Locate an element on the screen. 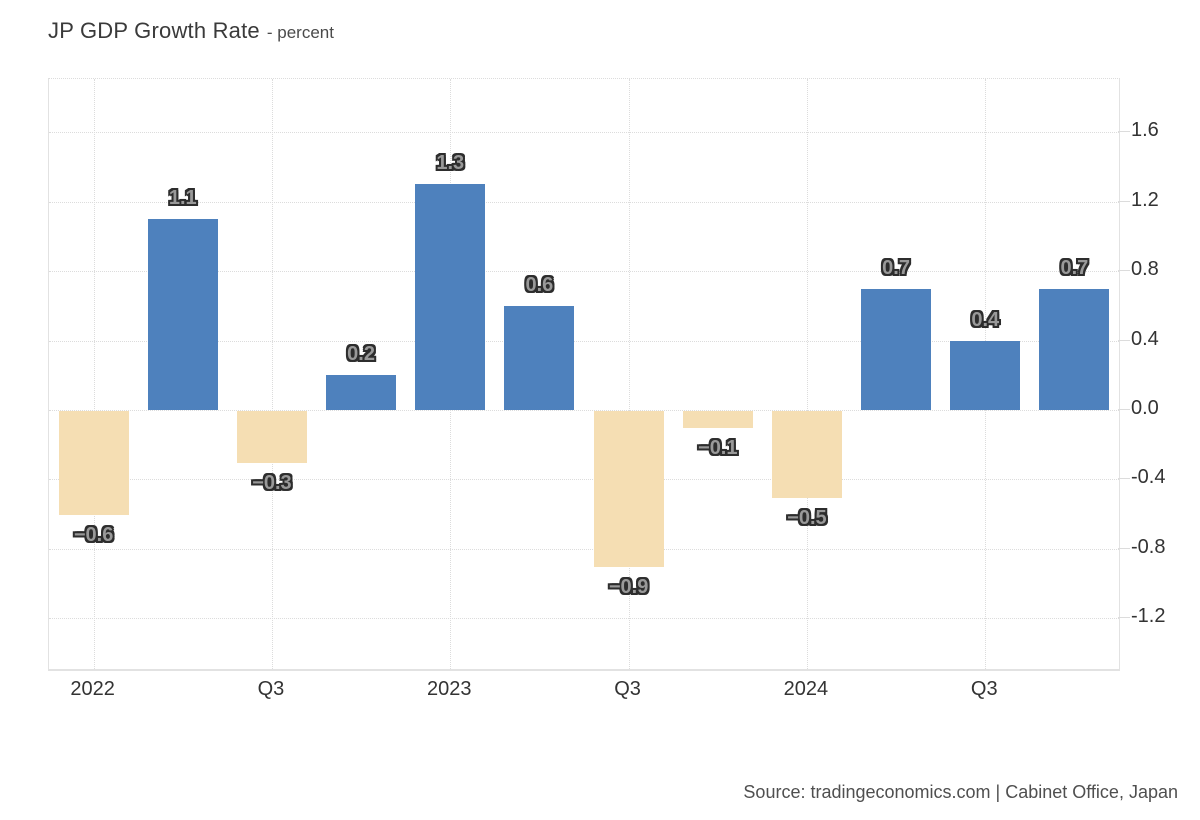 Image resolution: width=1200 pixels, height=820 pixels. y-axis-label: 0.8 is located at coordinates (1145, 269).